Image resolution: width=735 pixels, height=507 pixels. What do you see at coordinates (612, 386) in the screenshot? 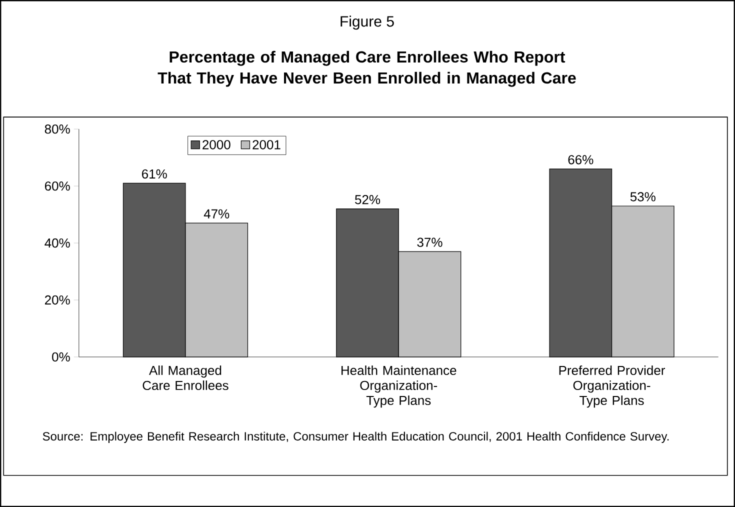
I see `x-tick-label: Preferred Provider Organization-Type Plans` at bounding box center [612, 386].